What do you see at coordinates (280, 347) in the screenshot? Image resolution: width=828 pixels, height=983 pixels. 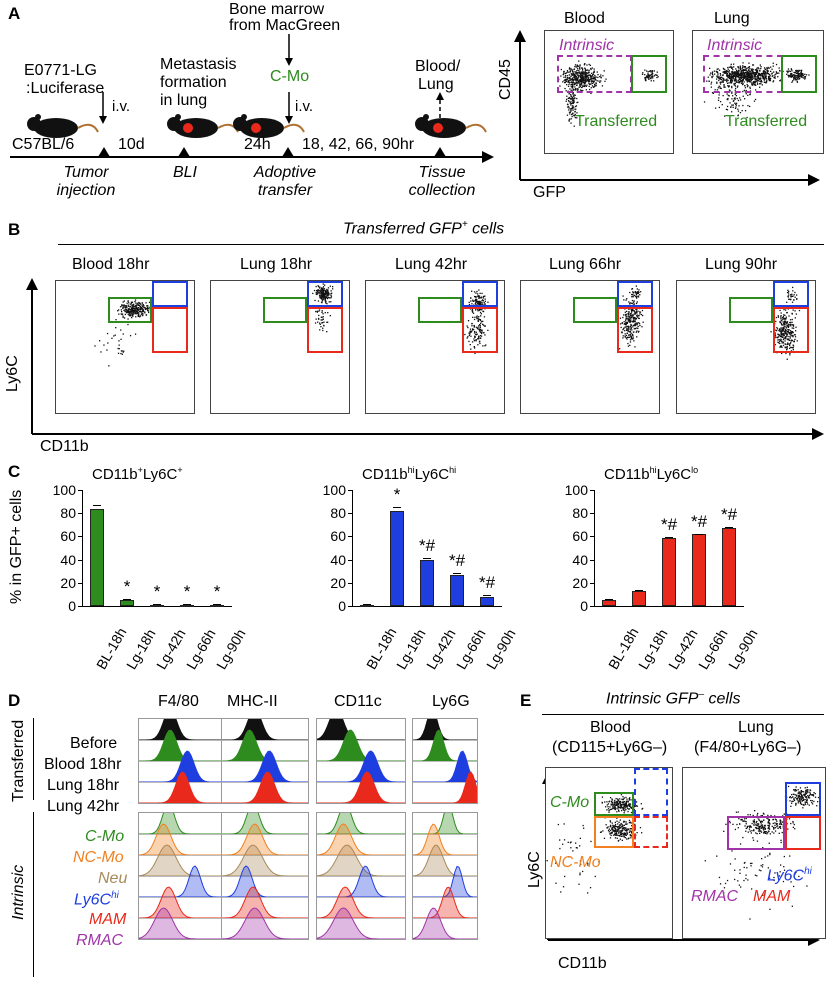 I see `flow-plot-b2` at bounding box center [280, 347].